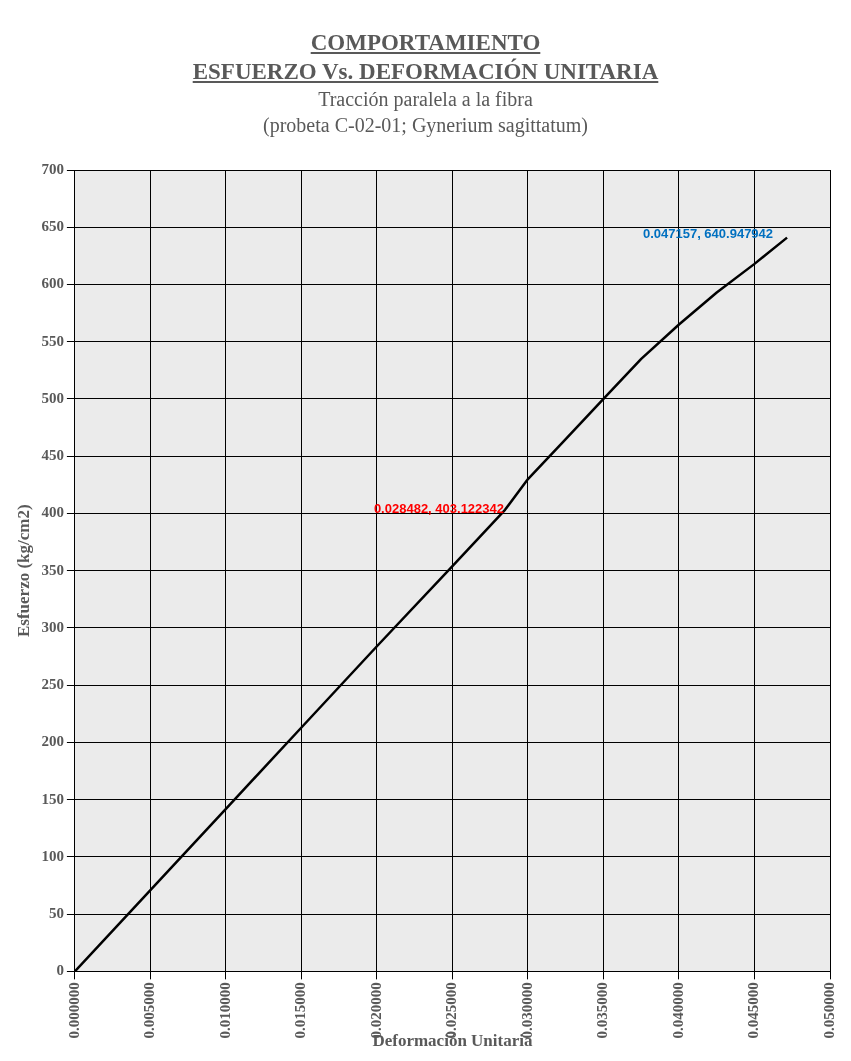  What do you see at coordinates (52, 512) in the screenshot?
I see `y-tick-label: 400` at bounding box center [52, 512].